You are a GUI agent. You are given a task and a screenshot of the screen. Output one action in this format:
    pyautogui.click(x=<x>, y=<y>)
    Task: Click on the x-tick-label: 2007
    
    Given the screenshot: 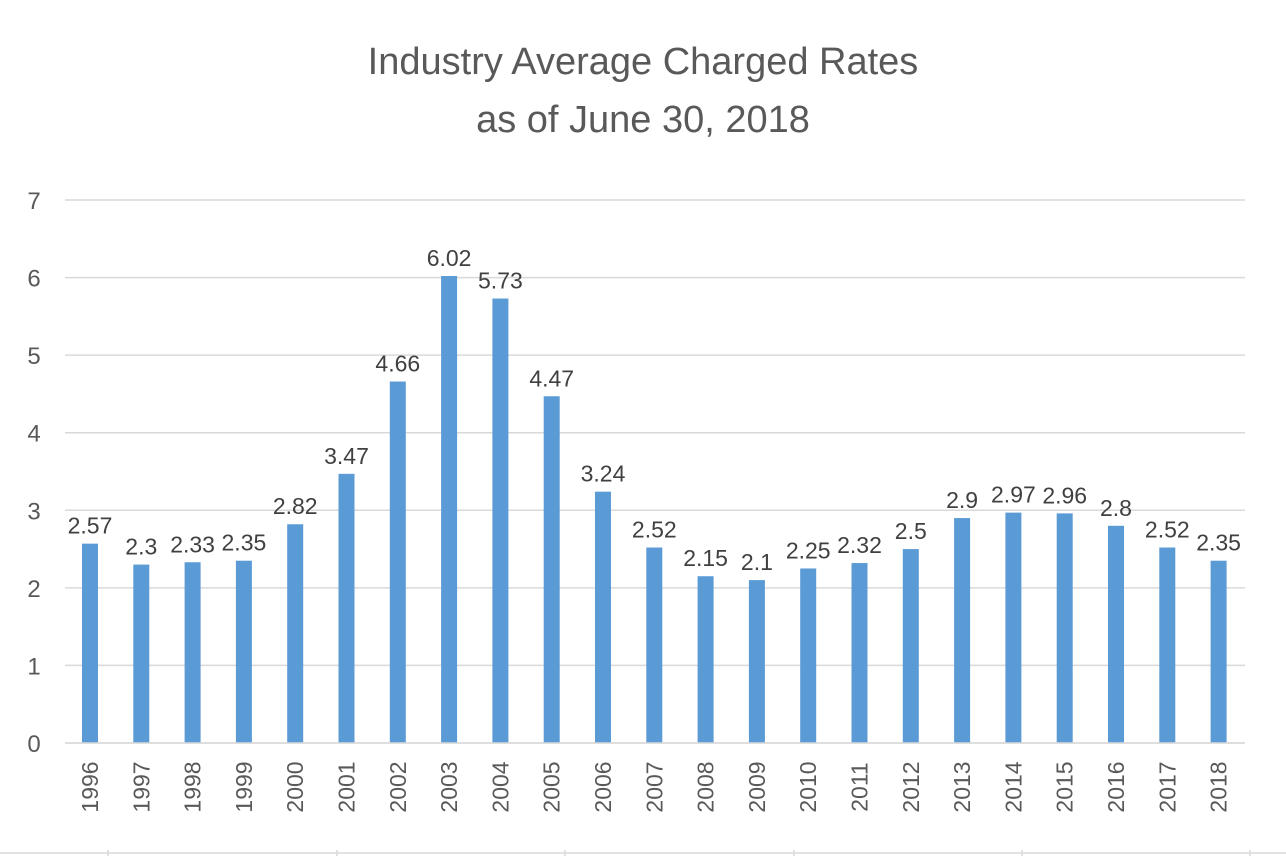 What is the action you would take?
    pyautogui.click(x=654, y=786)
    